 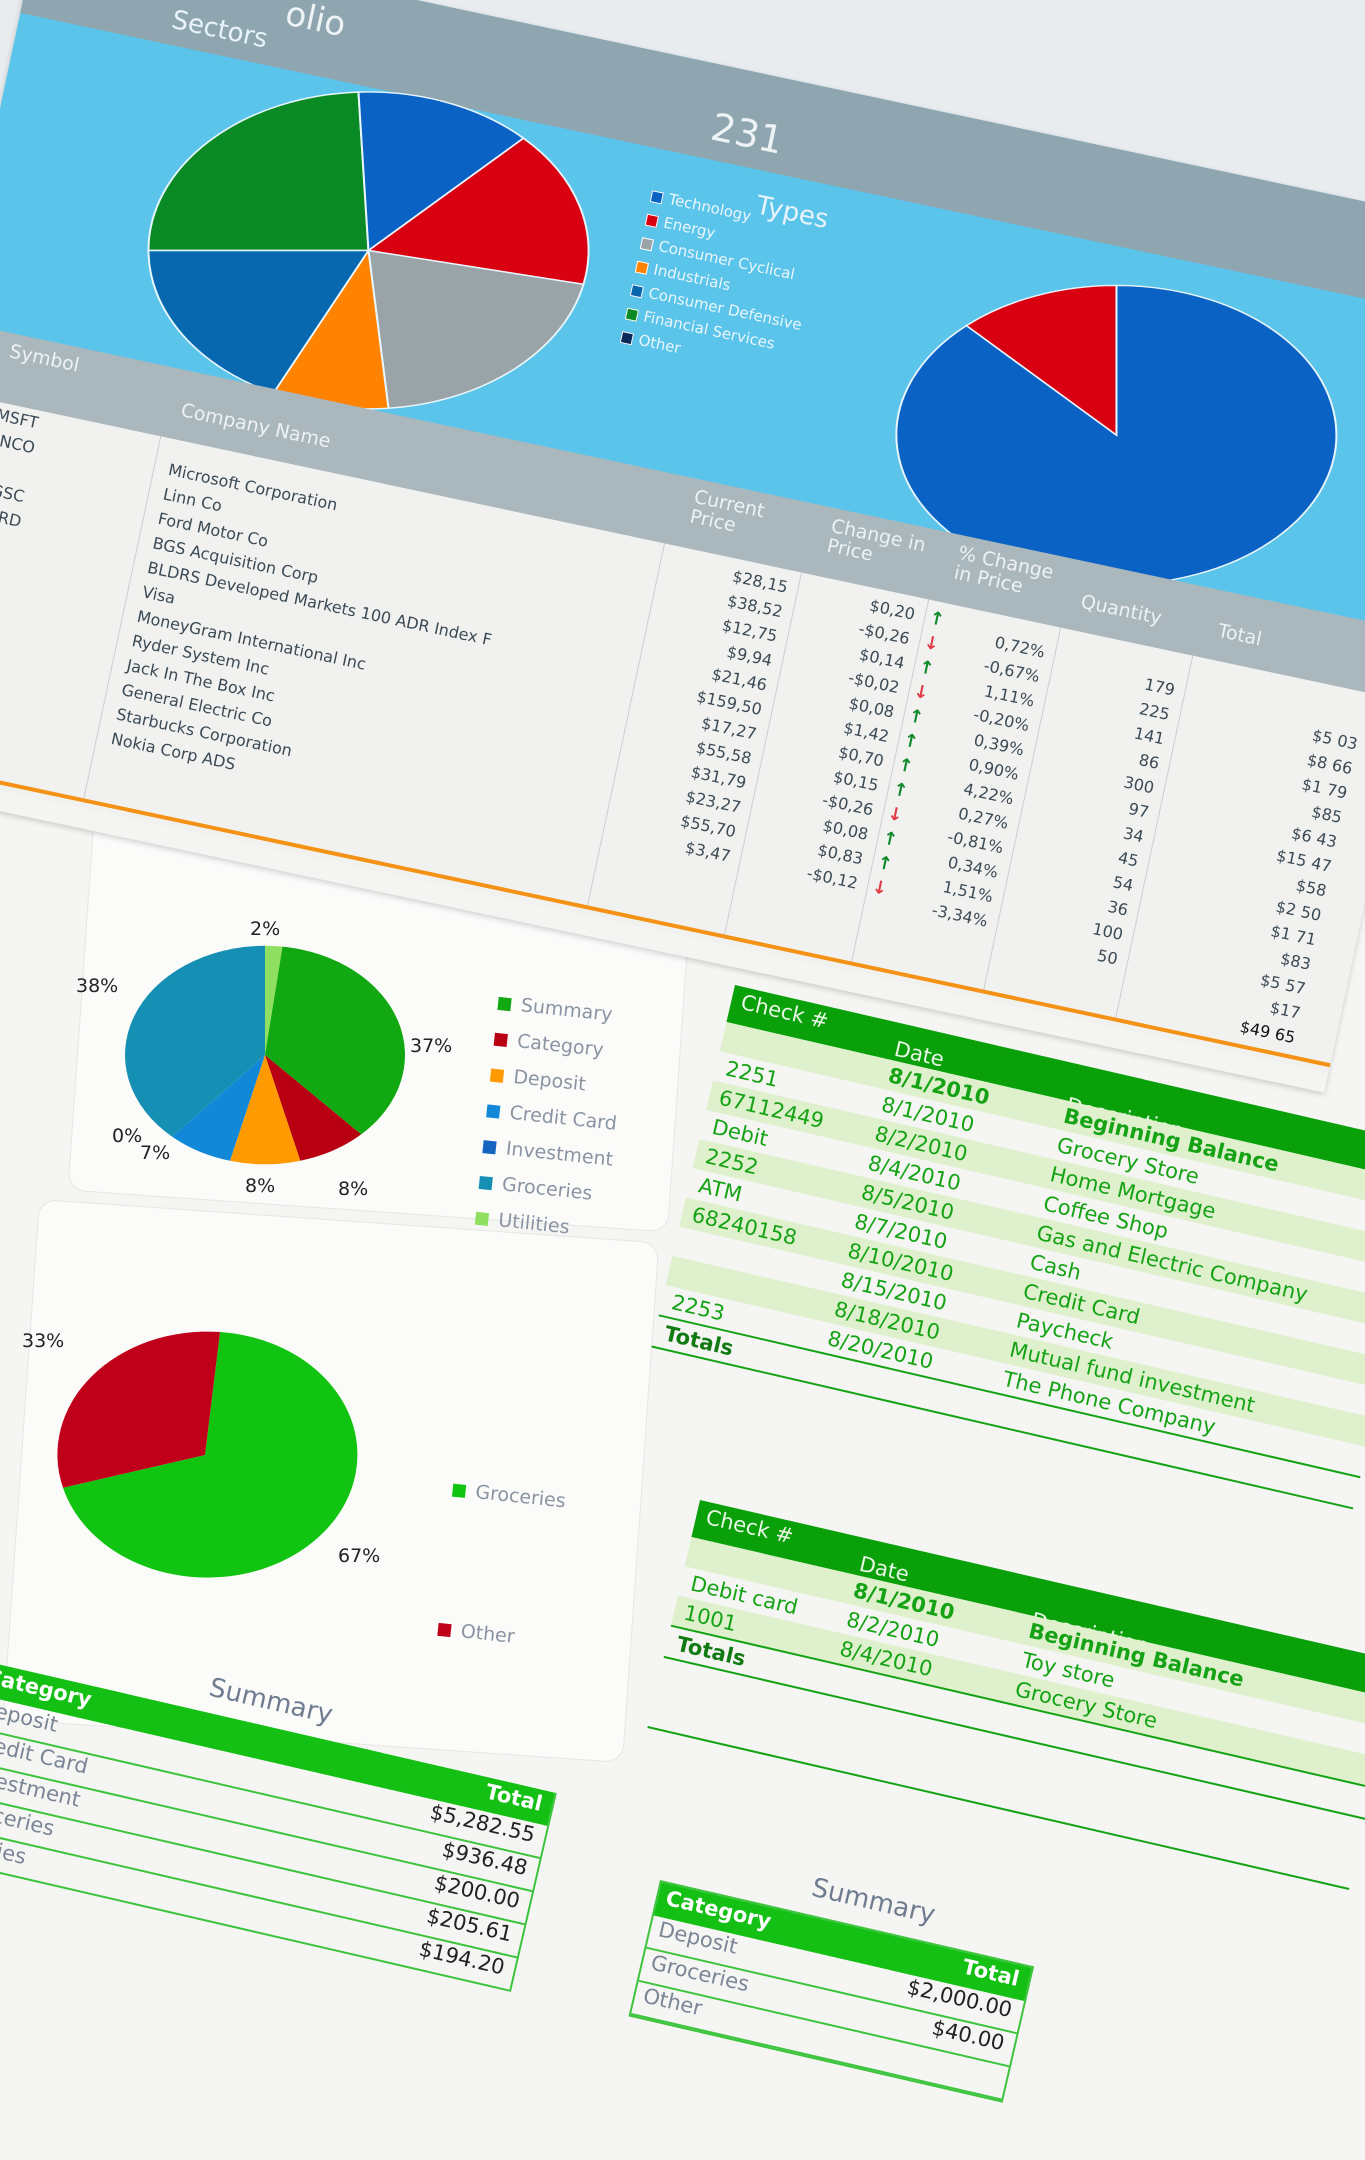 I want to click on label-investment-pct: 0%, so click(x=127, y=1136).